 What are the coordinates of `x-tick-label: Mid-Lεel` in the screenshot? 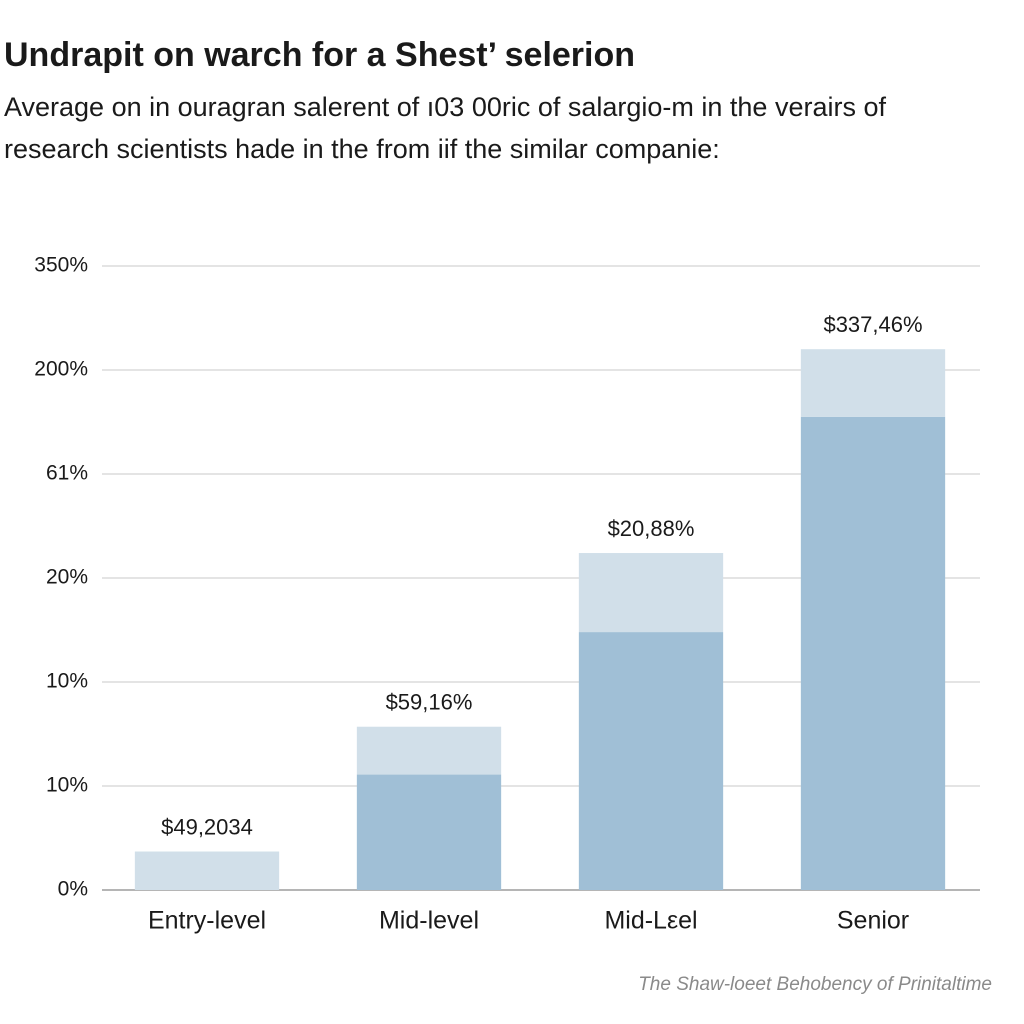 It's located at (650, 921).